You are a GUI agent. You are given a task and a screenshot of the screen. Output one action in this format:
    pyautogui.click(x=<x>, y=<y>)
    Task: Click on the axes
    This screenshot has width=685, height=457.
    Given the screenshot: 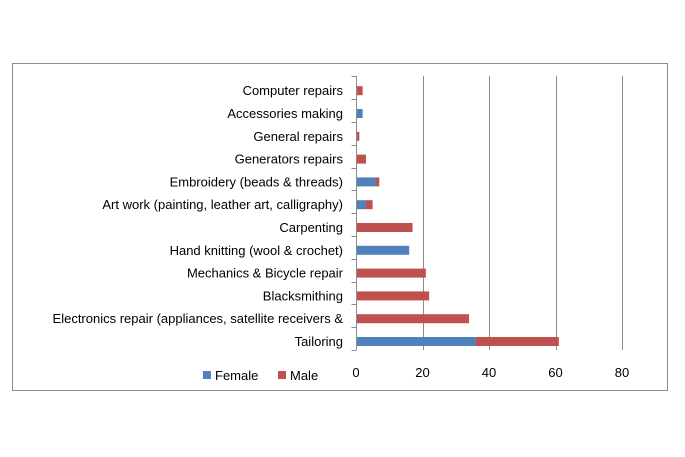 What is the action you would take?
    pyautogui.click(x=354, y=213)
    